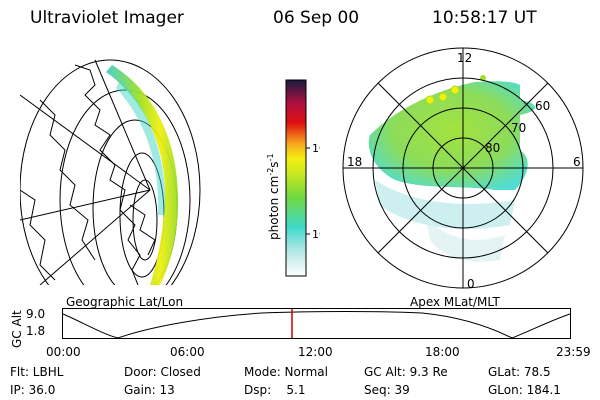  Describe the element at coordinates (187, 352) in the screenshot. I see `x-tick-0600: 06:00` at that location.